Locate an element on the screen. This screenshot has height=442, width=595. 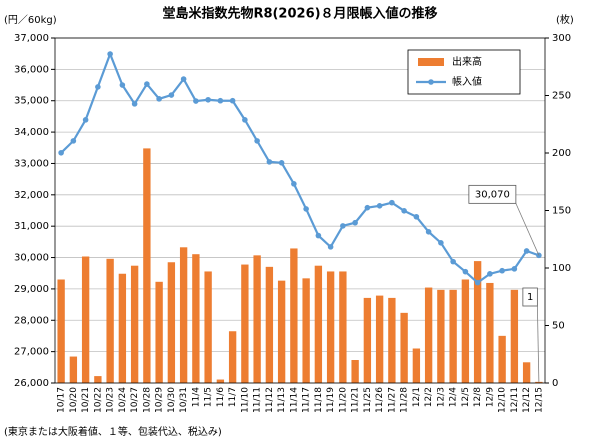
legend-swatch is located at coordinates (431, 62).